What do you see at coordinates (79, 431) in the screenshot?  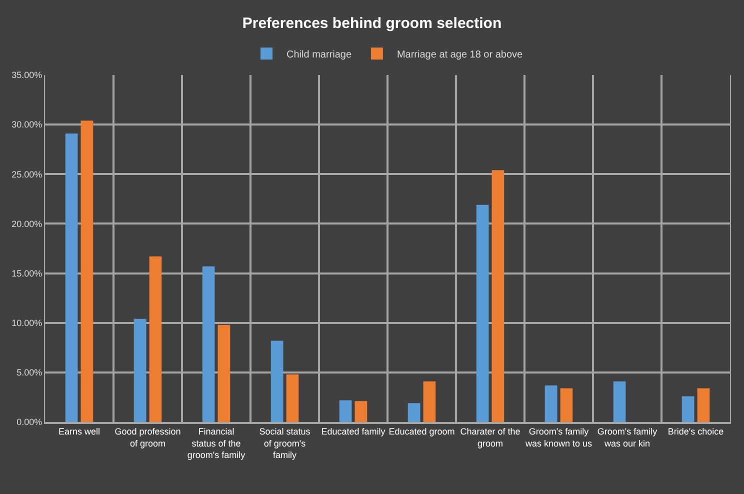 I see `x-tick-label: Earns well` at bounding box center [79, 431].